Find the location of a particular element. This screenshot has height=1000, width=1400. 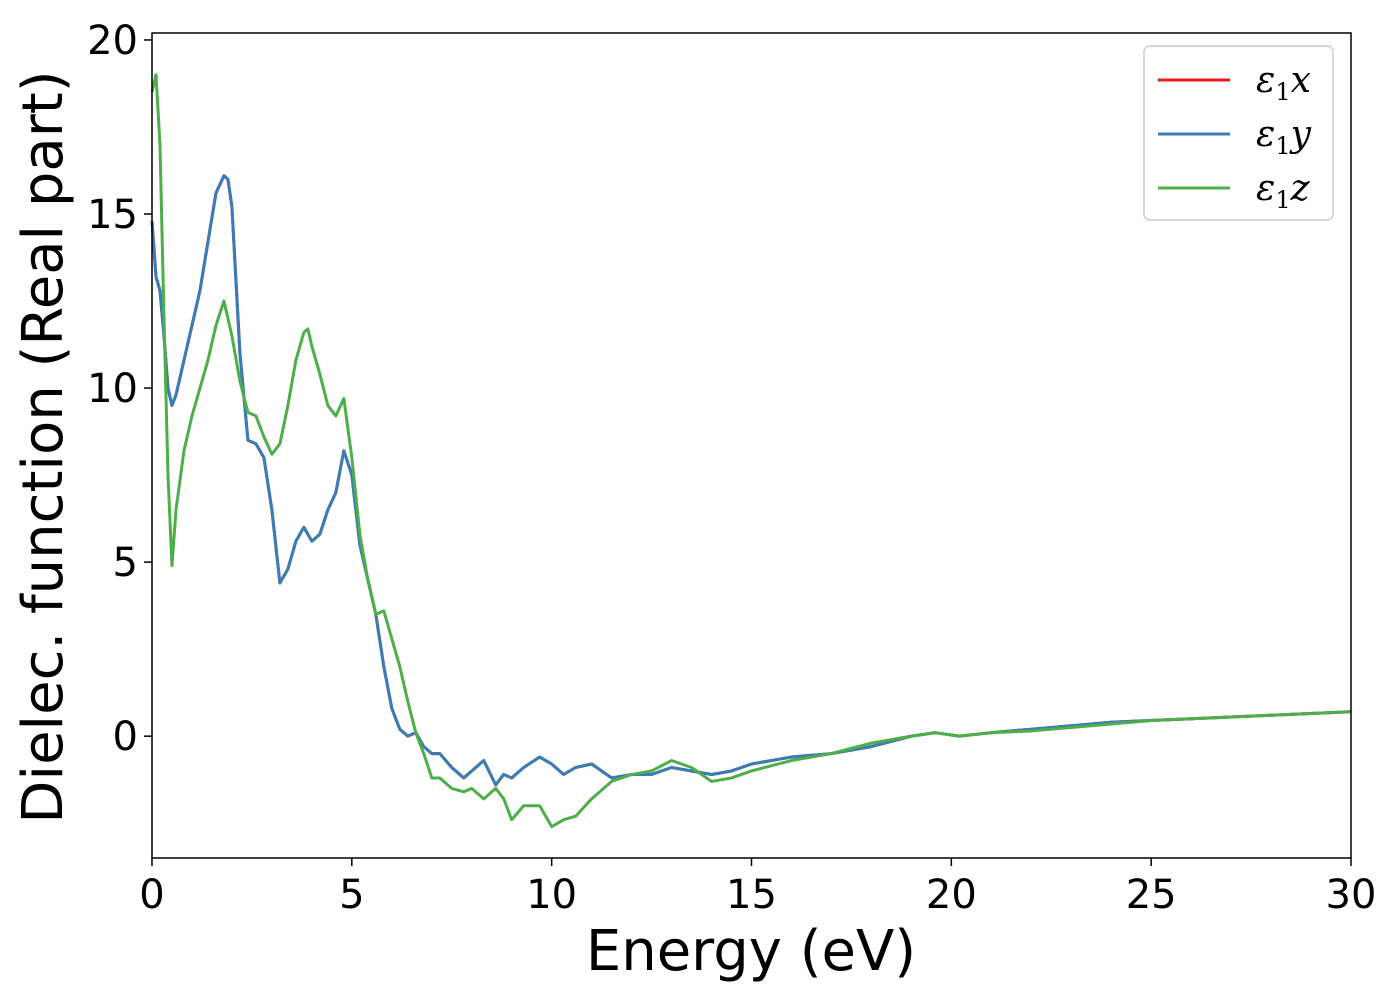

x-axis-ticks: 0 5 10 15 20 25 30 is located at coordinates (757, 888).